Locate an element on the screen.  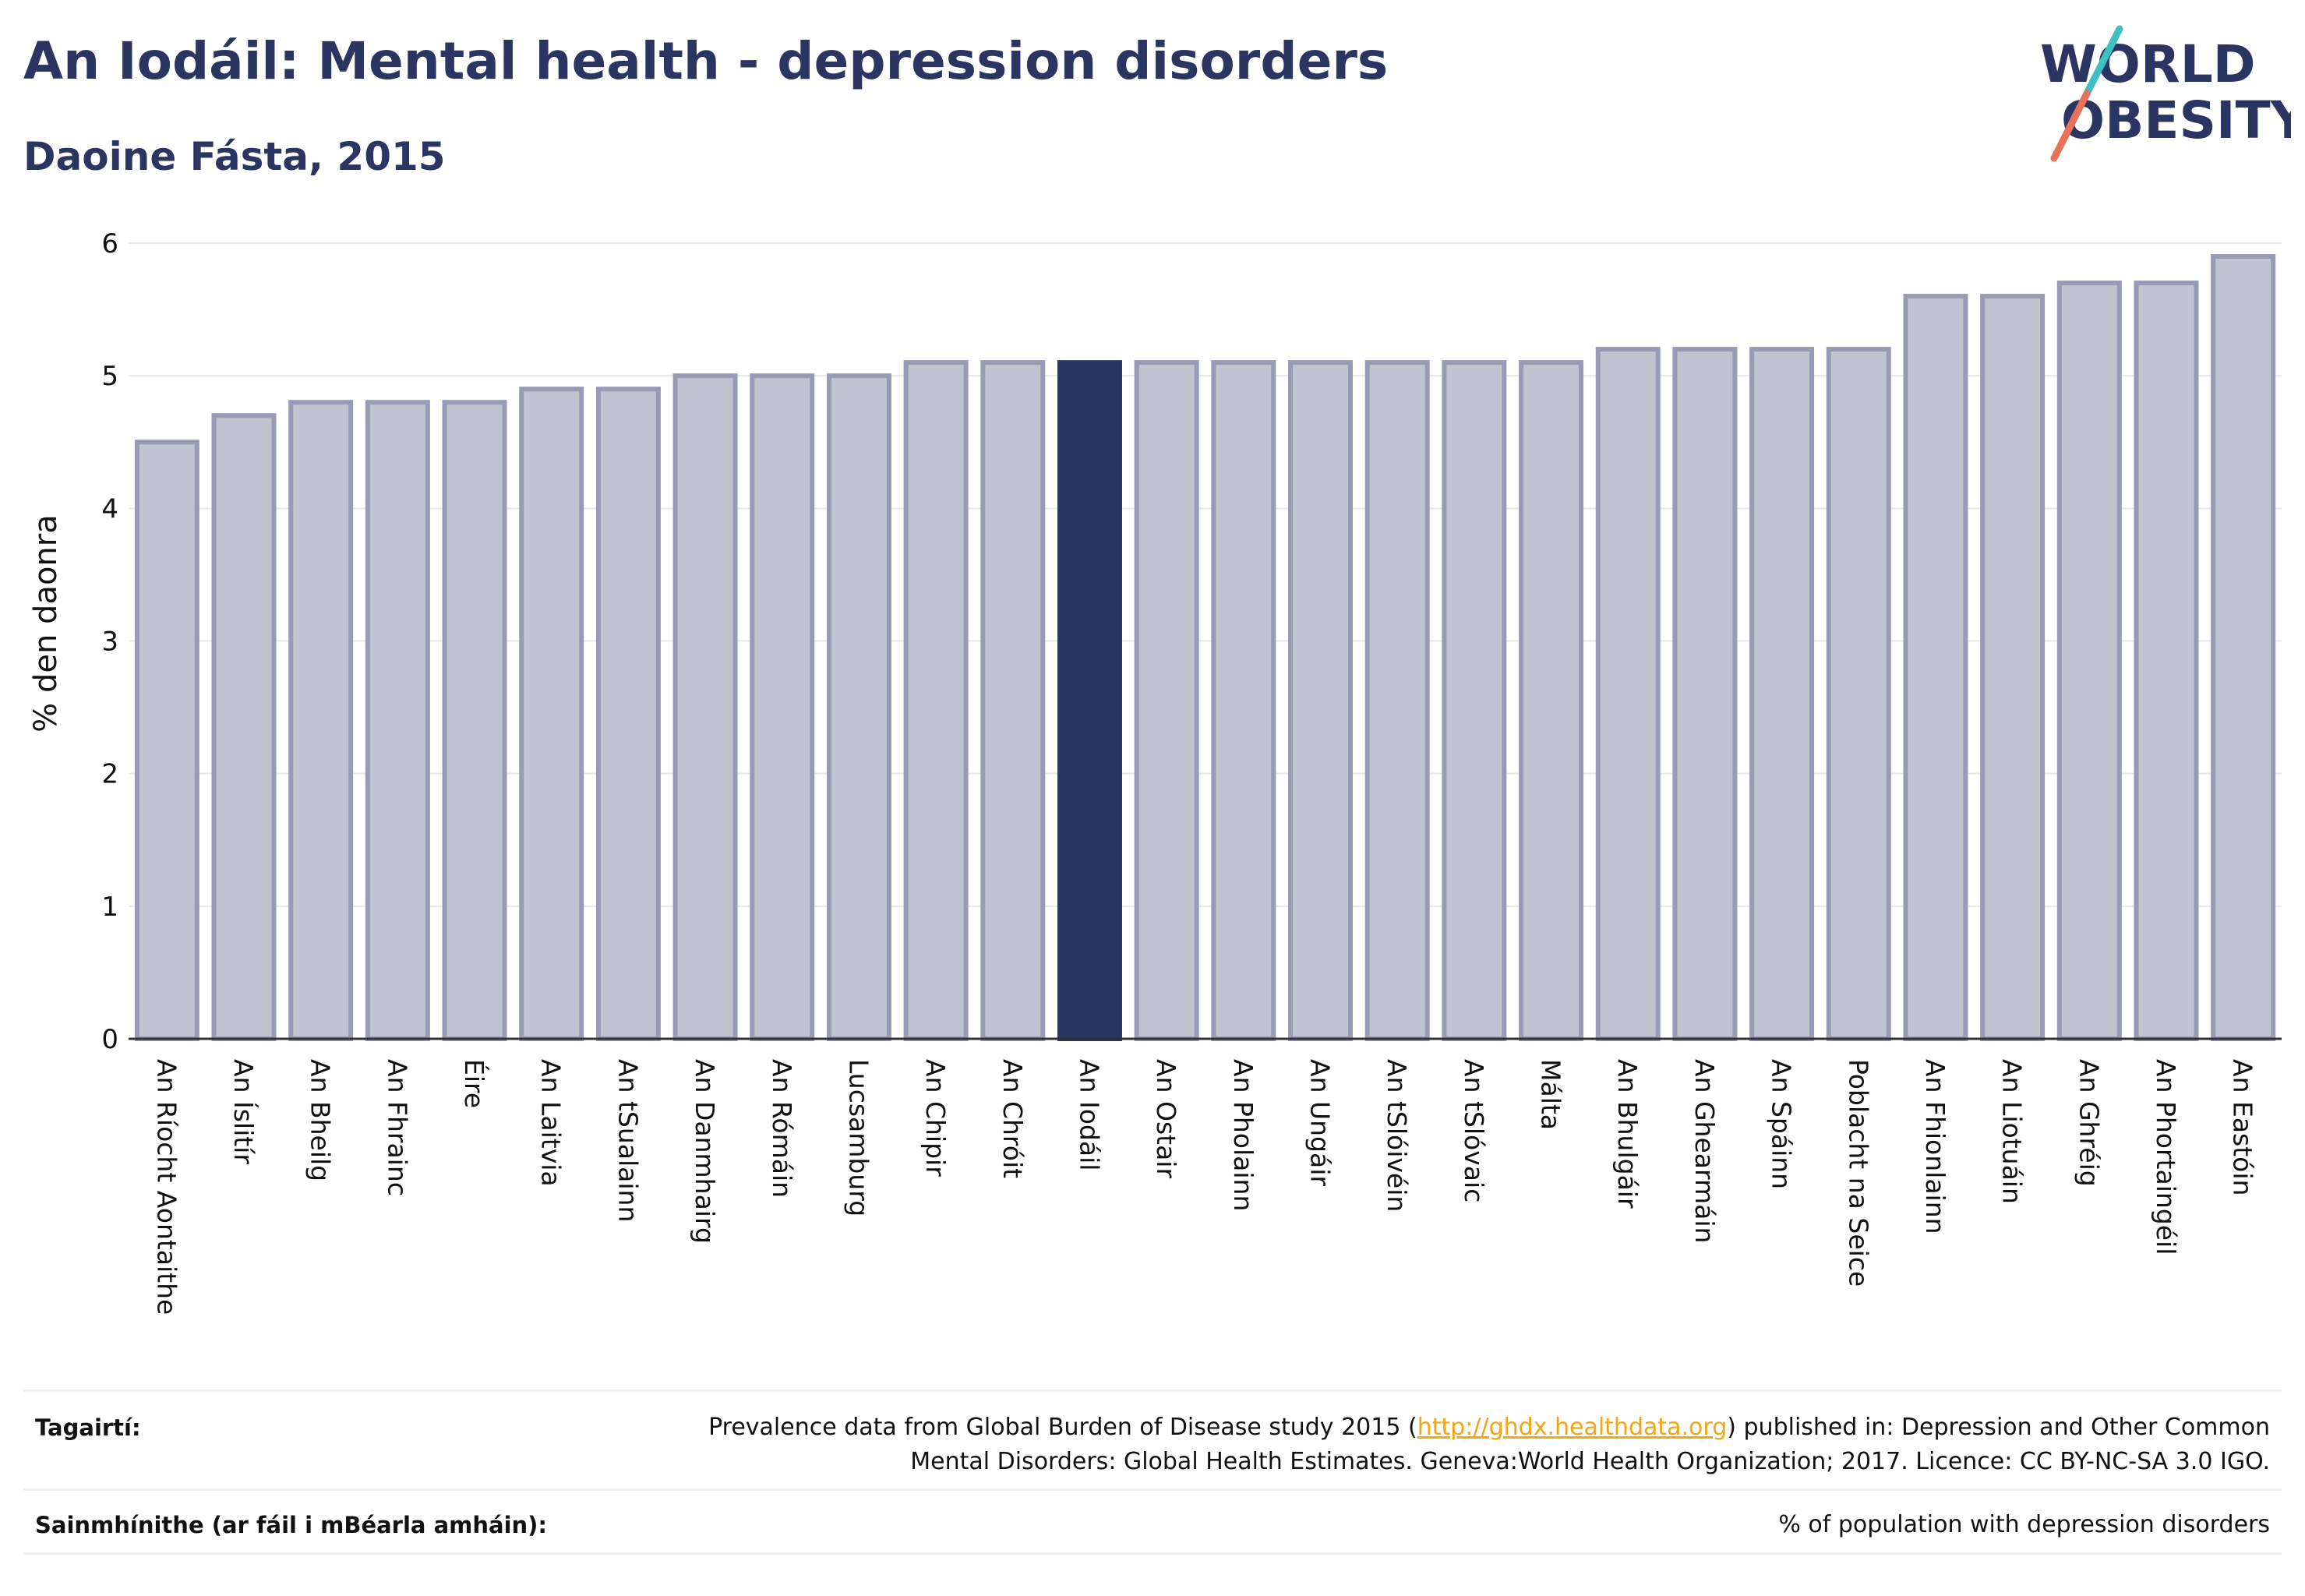
bar-an-tslóvaic is located at coordinates (1474, 700).